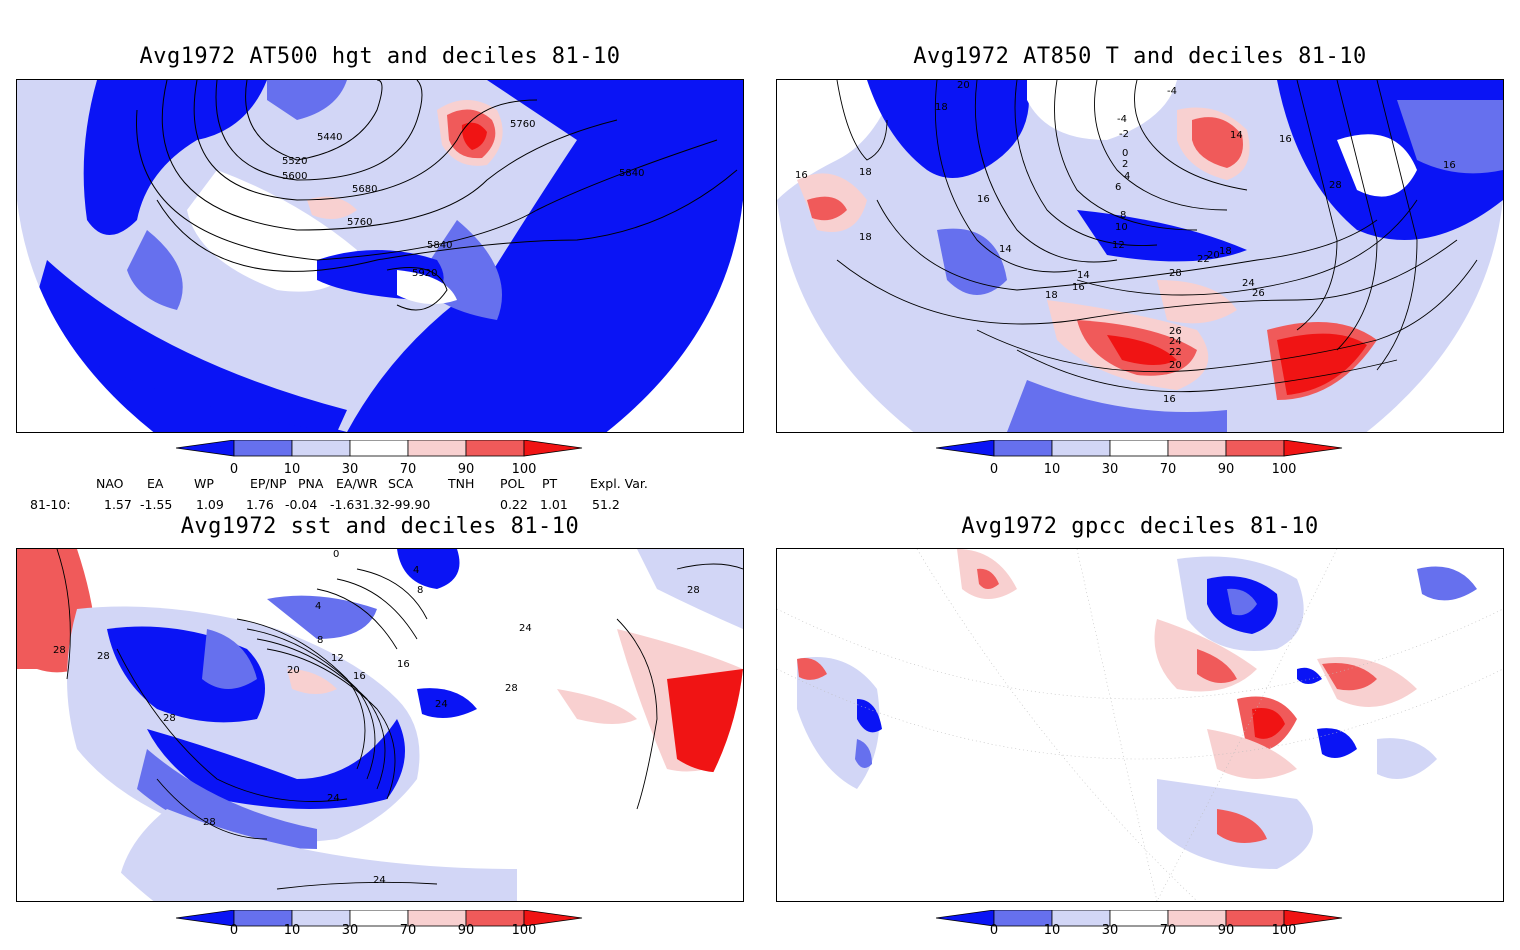 The height and width of the screenshot is (950, 1520). What do you see at coordinates (1118, 187) in the screenshot?
I see `contour-label: 6` at bounding box center [1118, 187].